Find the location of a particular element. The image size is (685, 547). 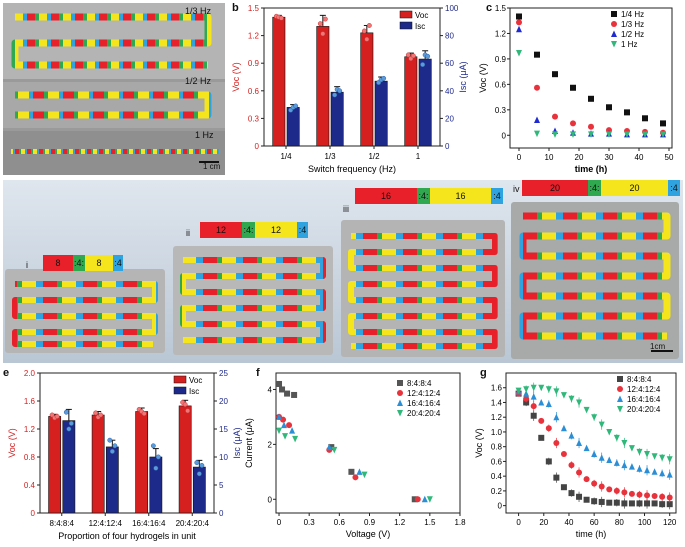

ratio-seg-yellow: 8 is located at coordinates (99, 263).